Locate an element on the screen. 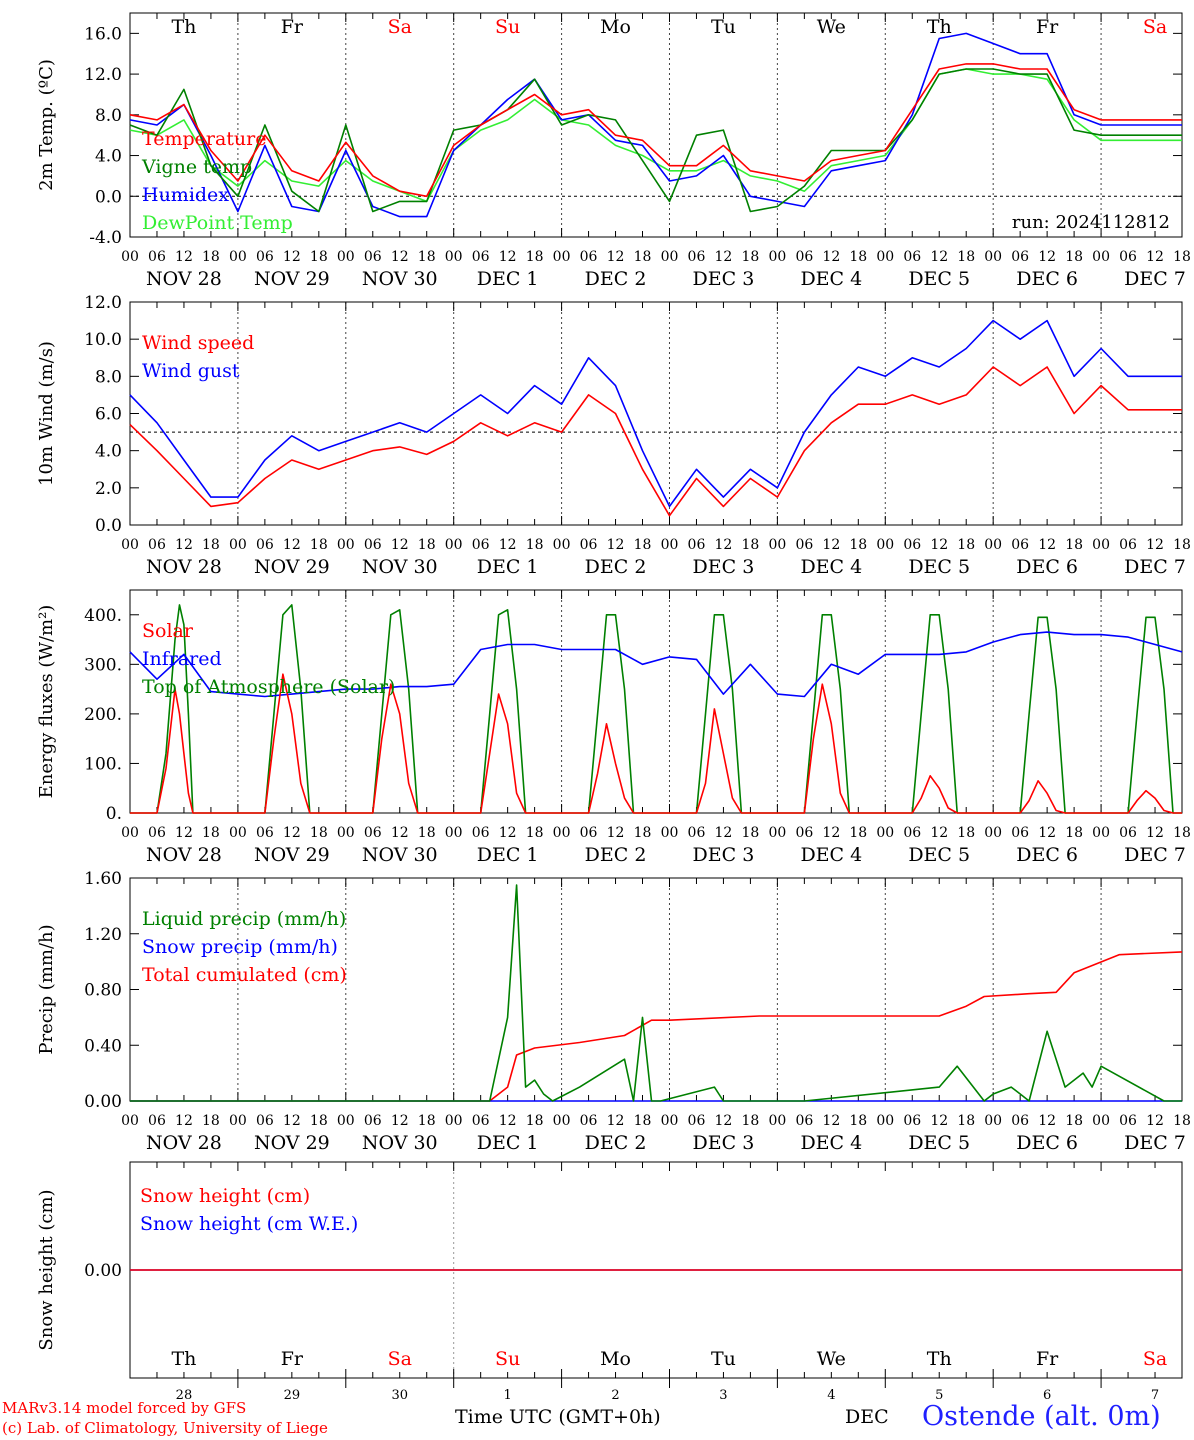 Image resolution: width=1194 pixels, height=1440 pixels. series-line-dewpoint-temp is located at coordinates (655, 135).